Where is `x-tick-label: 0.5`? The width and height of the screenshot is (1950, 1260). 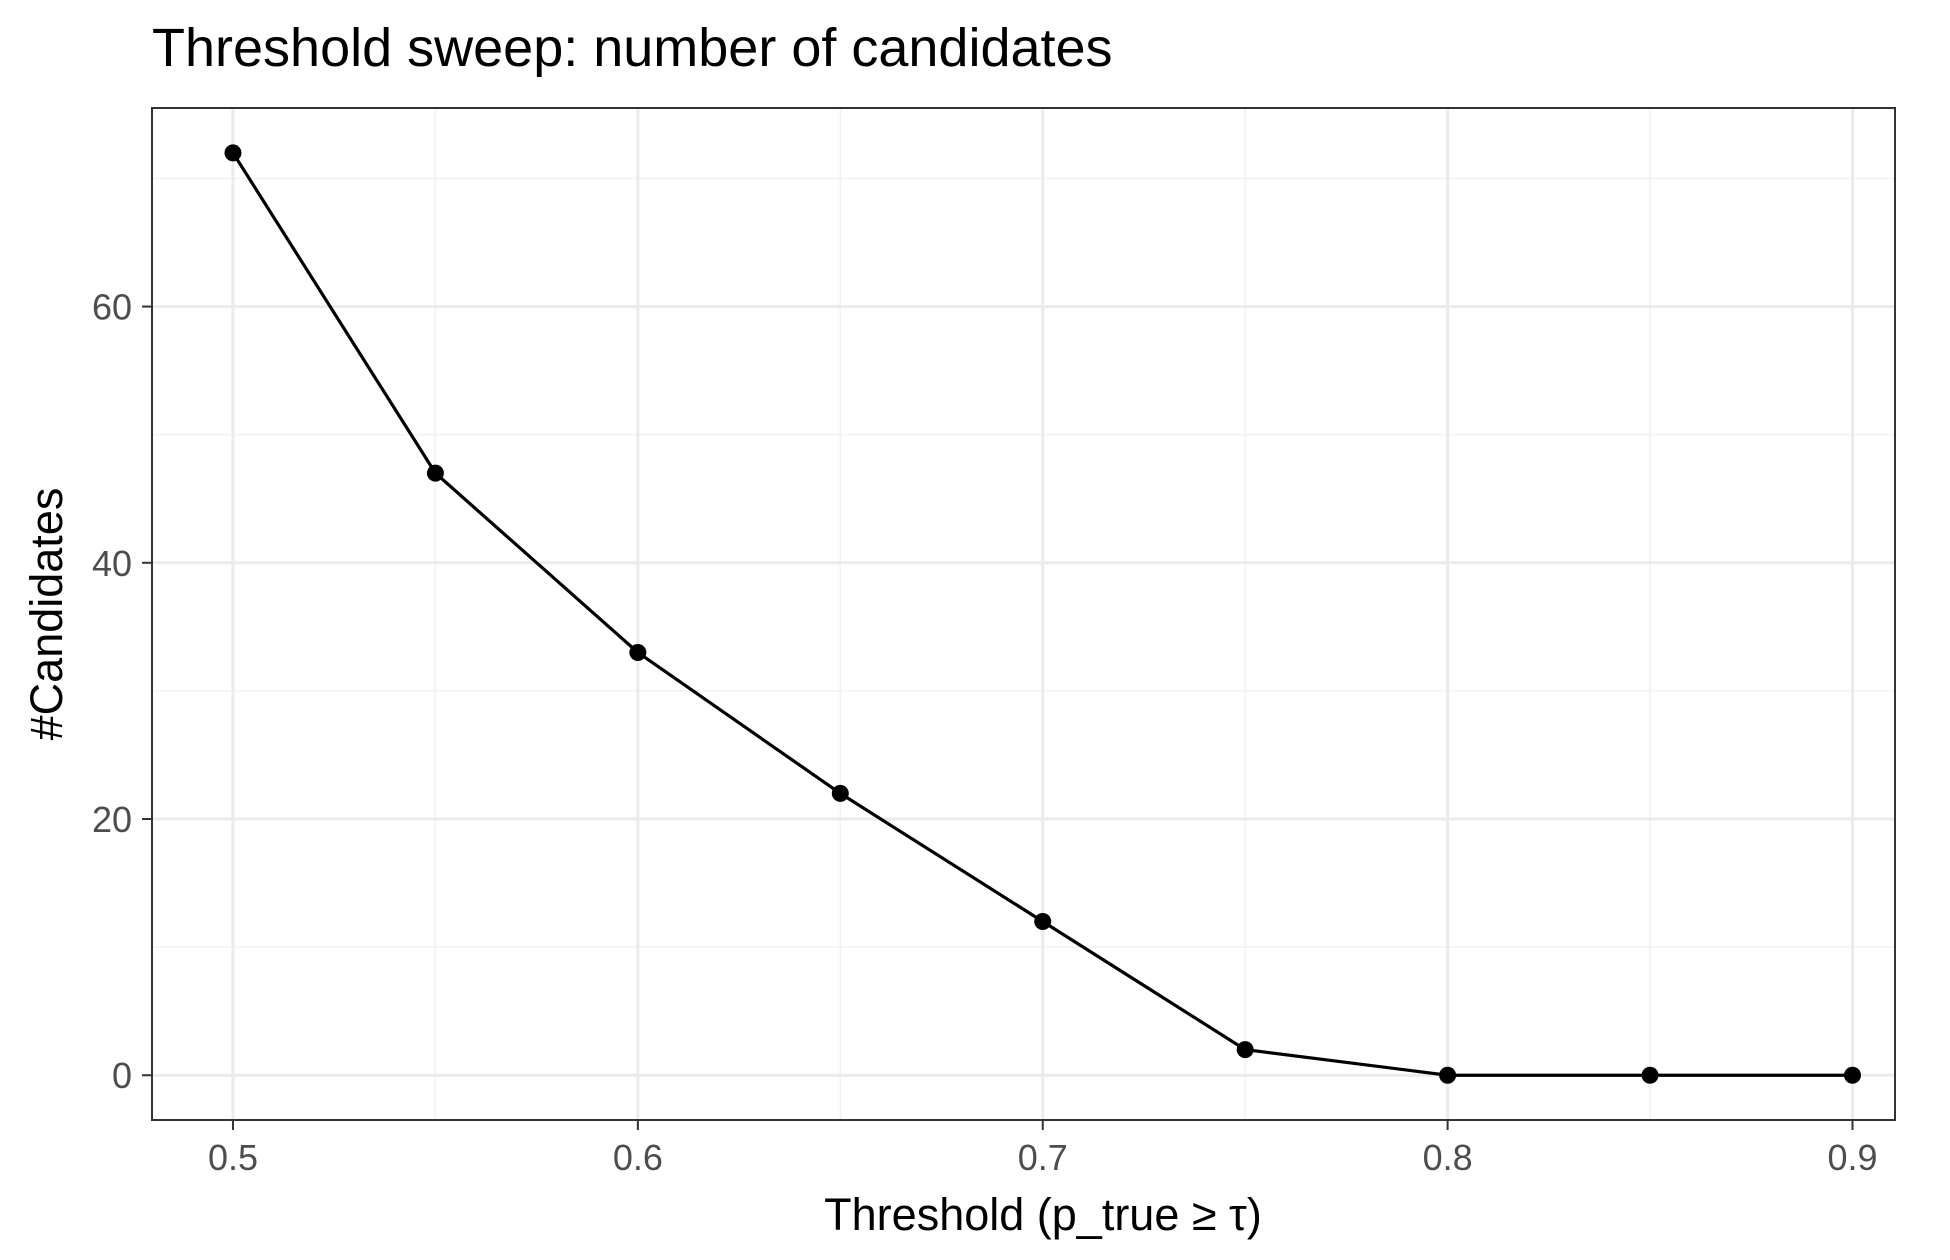
x-tick-label: 0.5 is located at coordinates (233, 1157).